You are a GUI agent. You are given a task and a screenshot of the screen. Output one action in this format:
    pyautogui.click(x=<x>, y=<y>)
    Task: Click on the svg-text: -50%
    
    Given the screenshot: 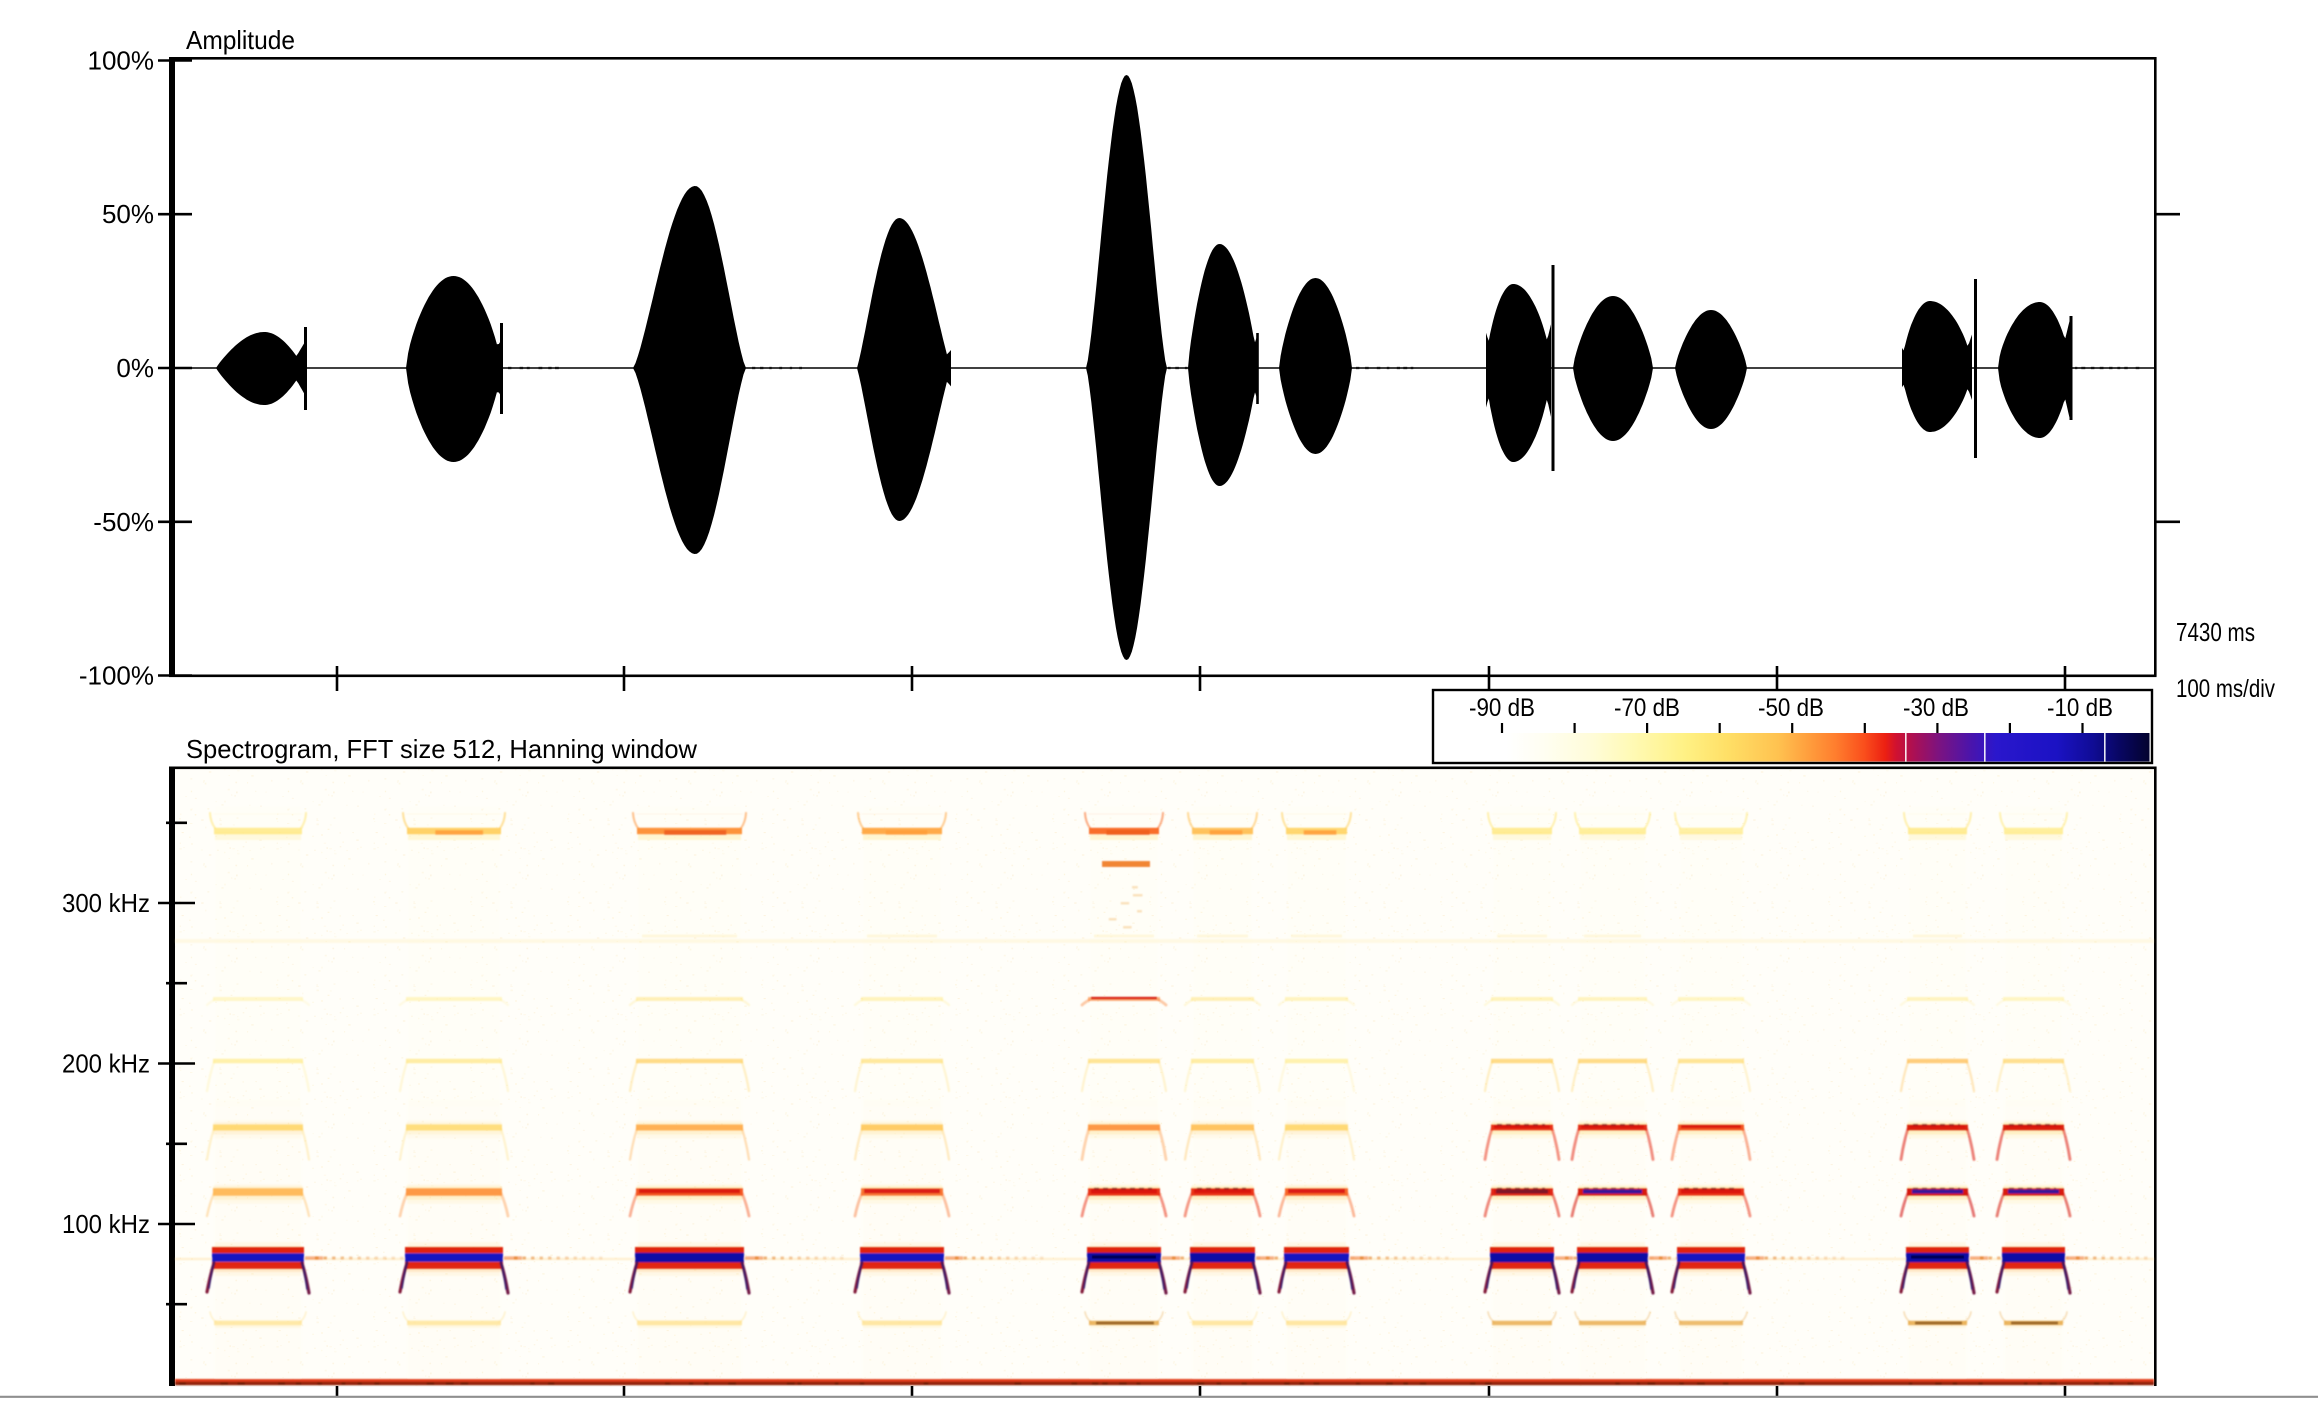 What is the action you would take?
    pyautogui.click(x=123, y=522)
    